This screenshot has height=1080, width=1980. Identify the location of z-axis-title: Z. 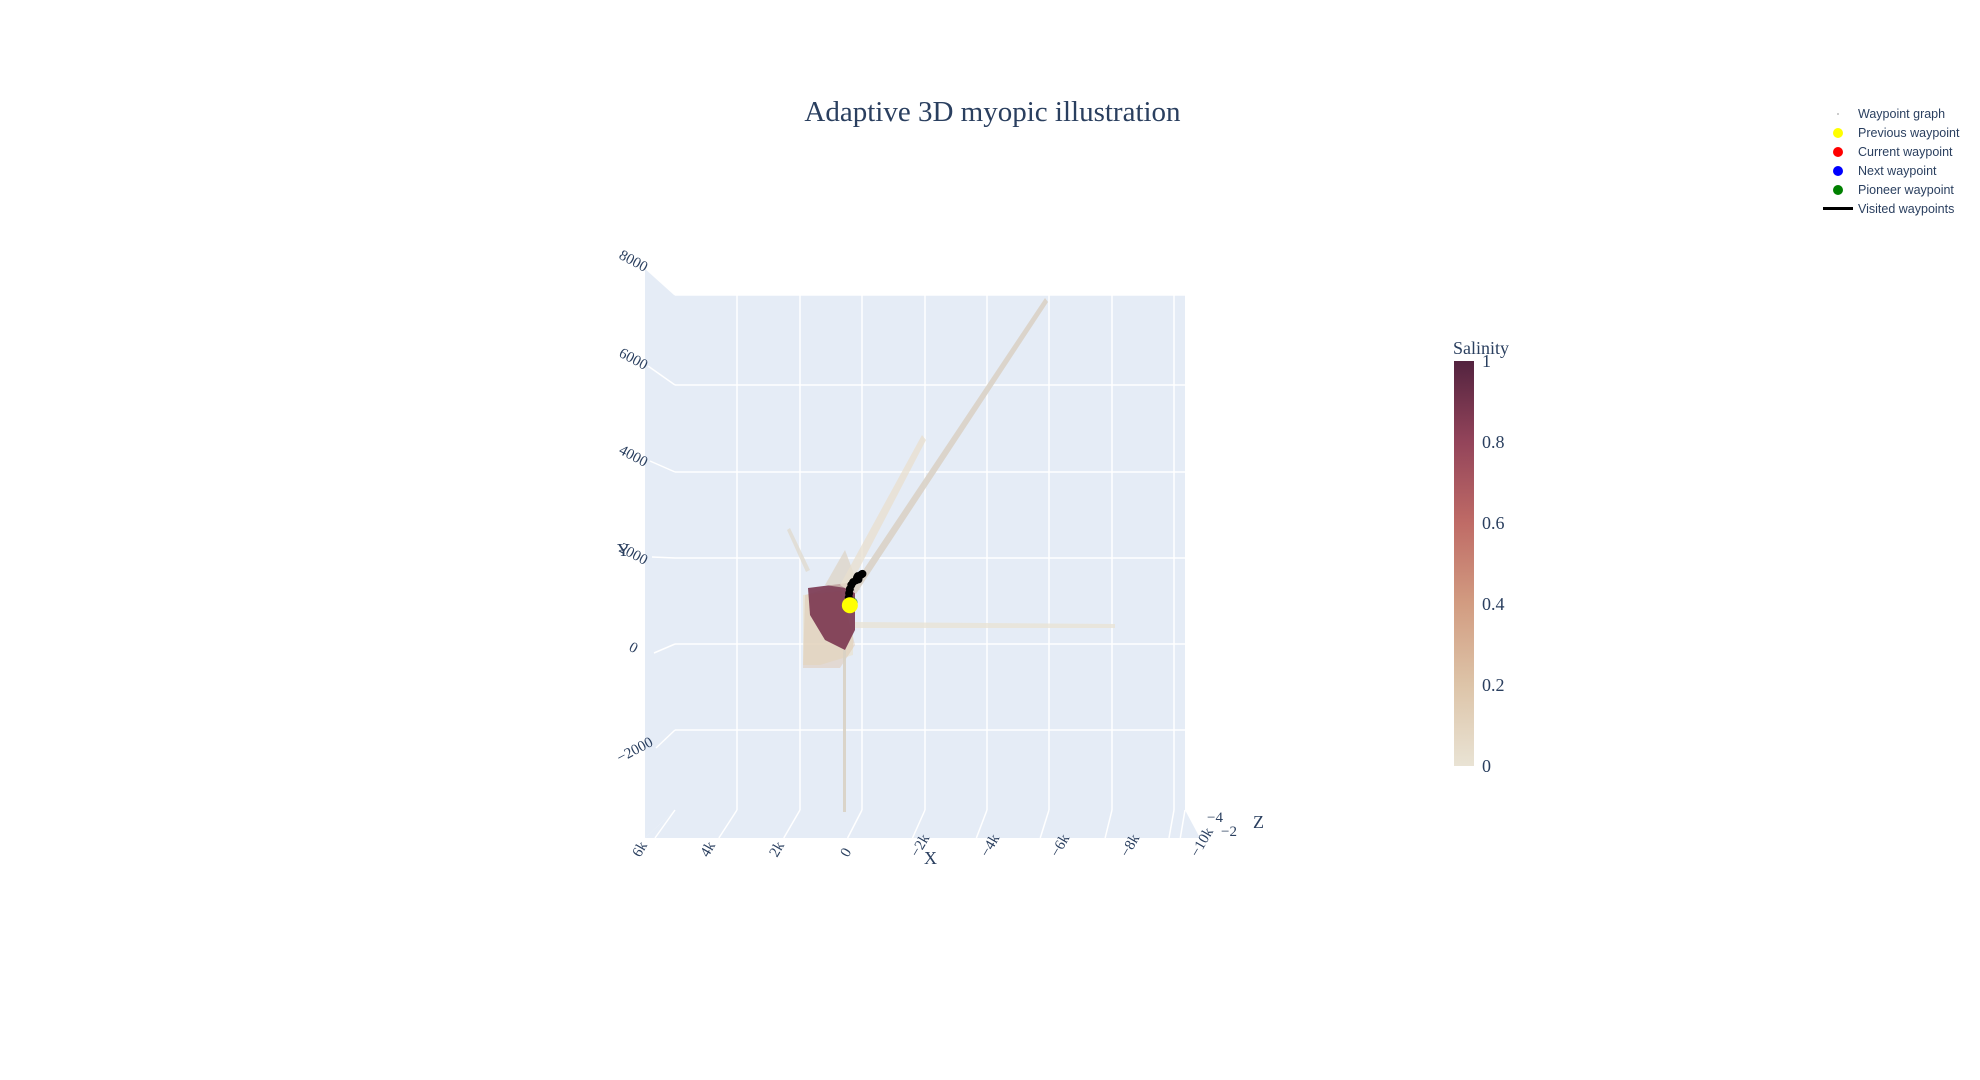
(1258, 822).